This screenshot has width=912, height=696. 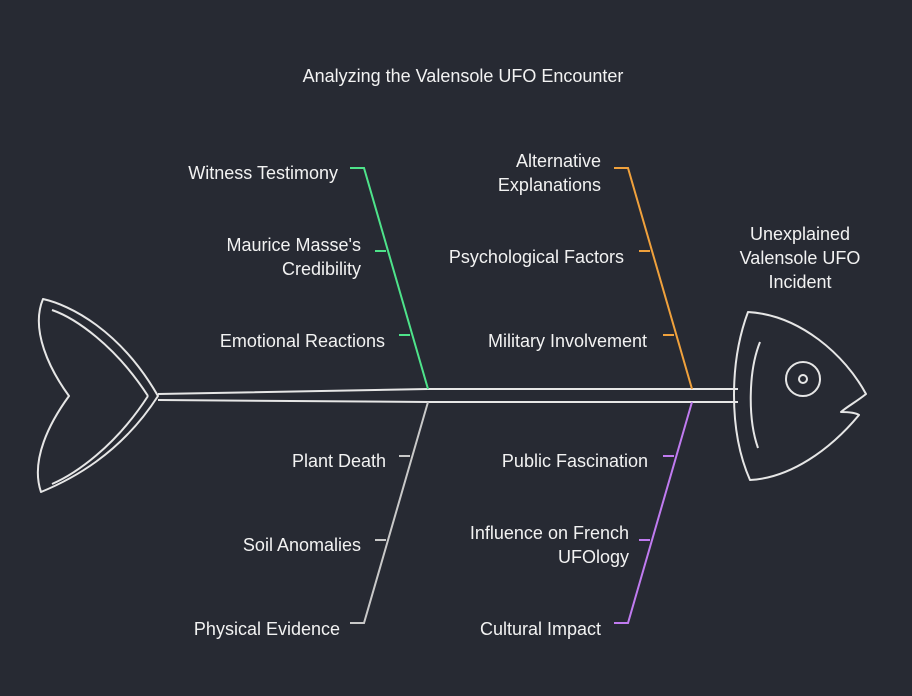 I want to click on branch-gray, so click(x=389, y=512).